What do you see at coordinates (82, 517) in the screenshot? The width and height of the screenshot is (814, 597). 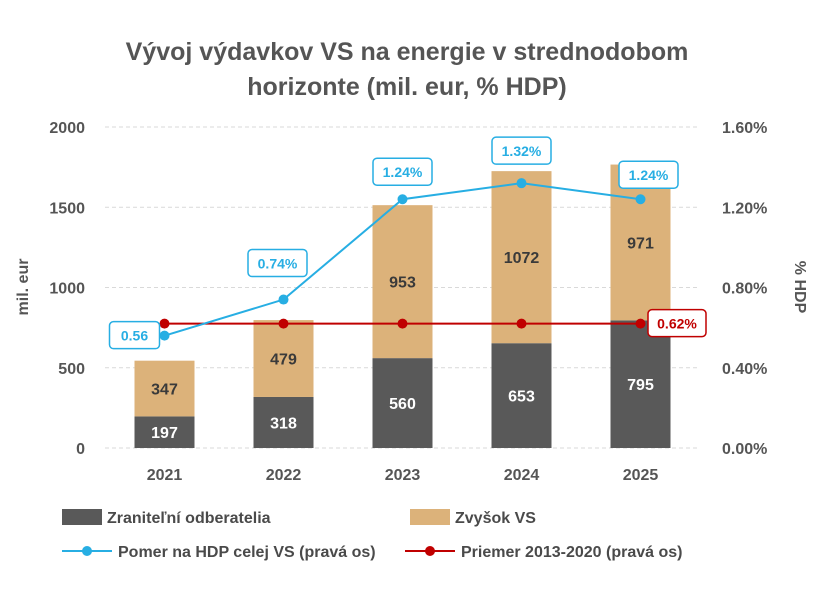 I see `legend-swatch-vulnerable` at bounding box center [82, 517].